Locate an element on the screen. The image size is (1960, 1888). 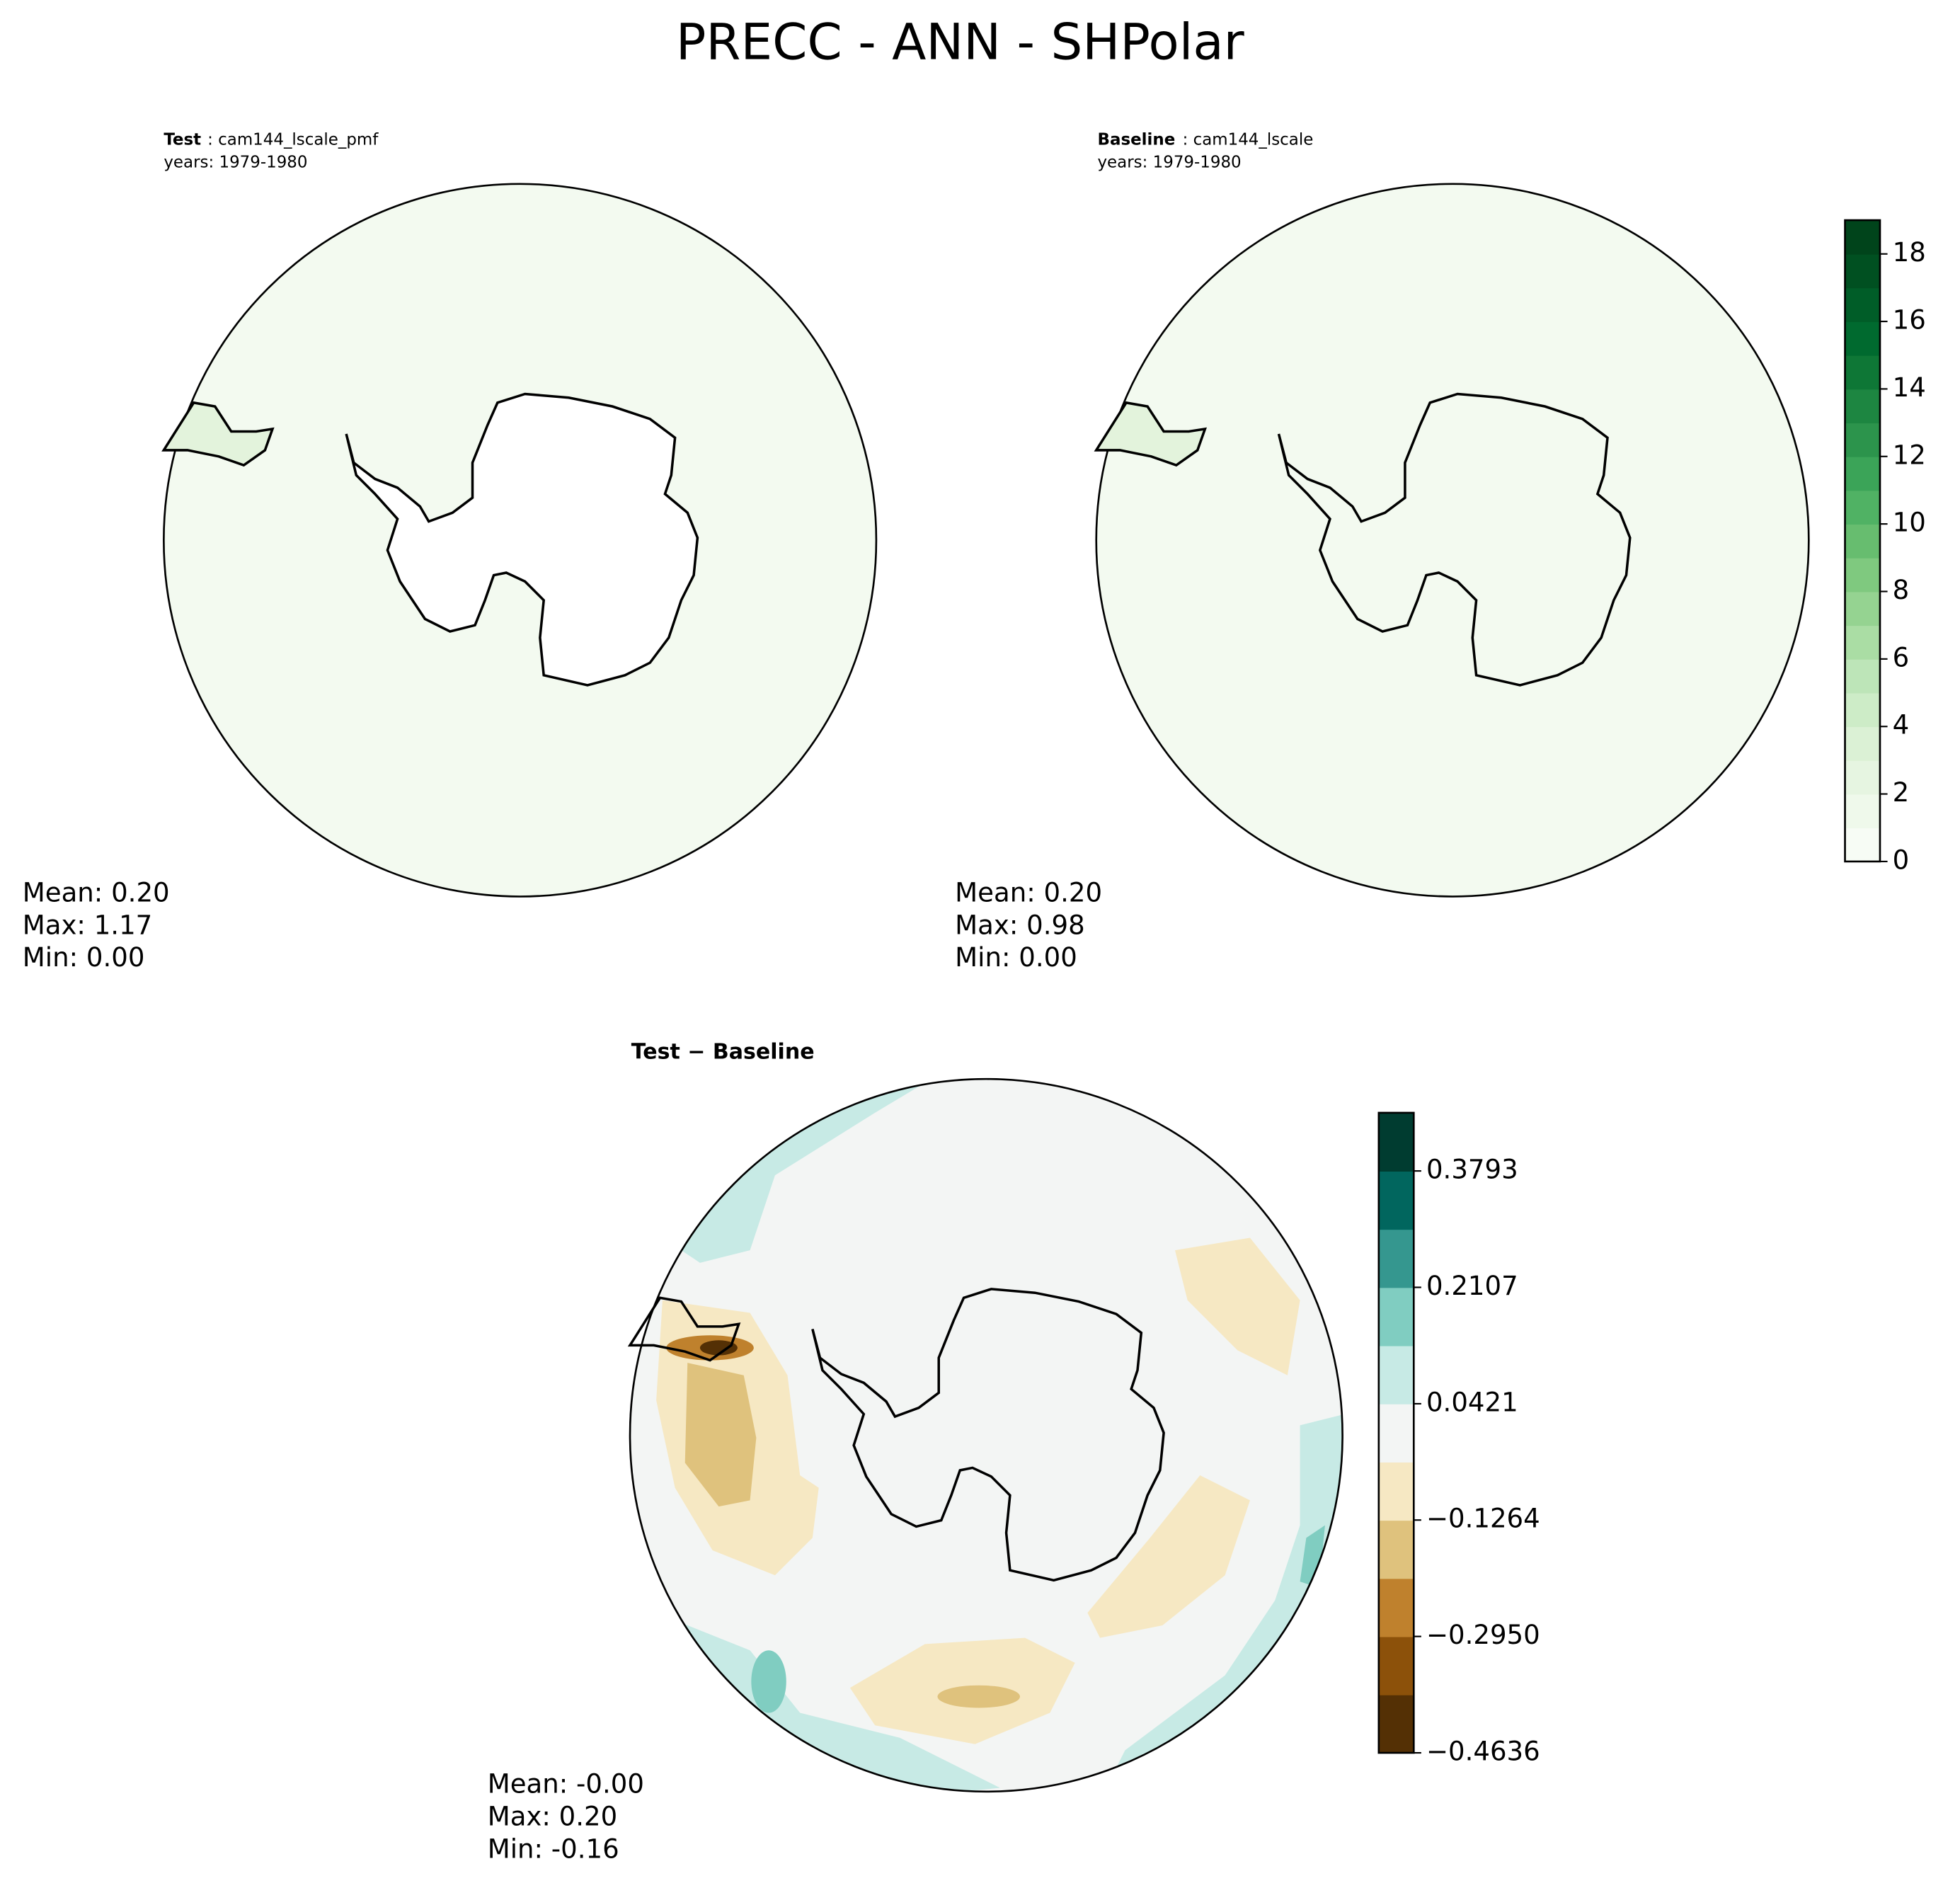
panel-case: : cam144_lscale is located at coordinates (1248, 140).